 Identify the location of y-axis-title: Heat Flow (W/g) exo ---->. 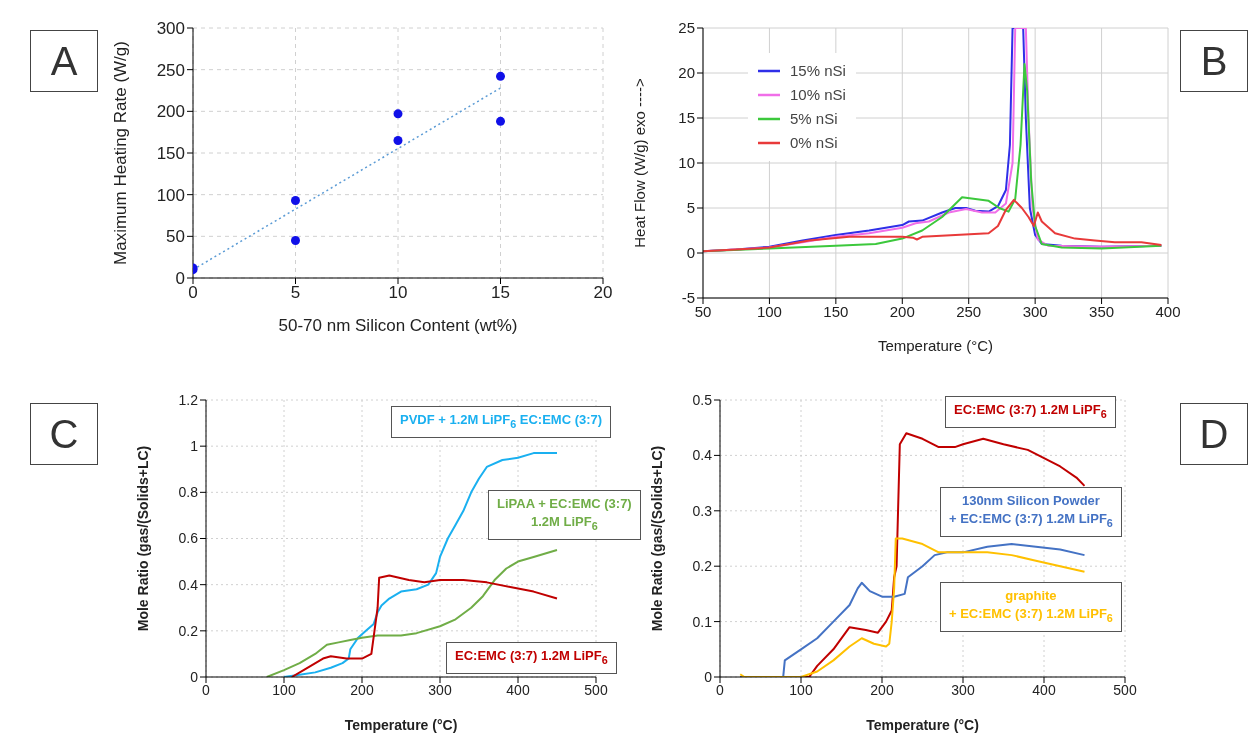
(640, 162).